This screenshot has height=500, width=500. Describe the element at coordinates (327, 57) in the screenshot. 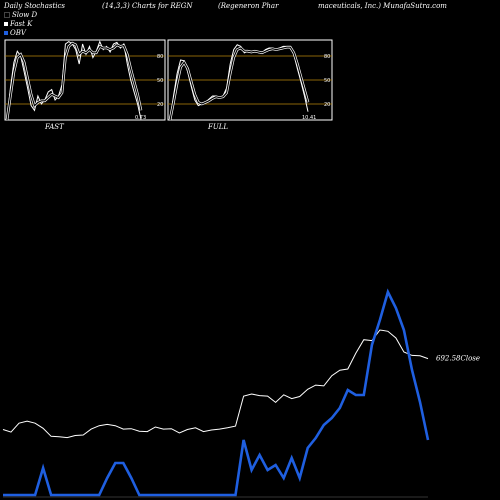

I see `full-tick-label: 80` at that location.